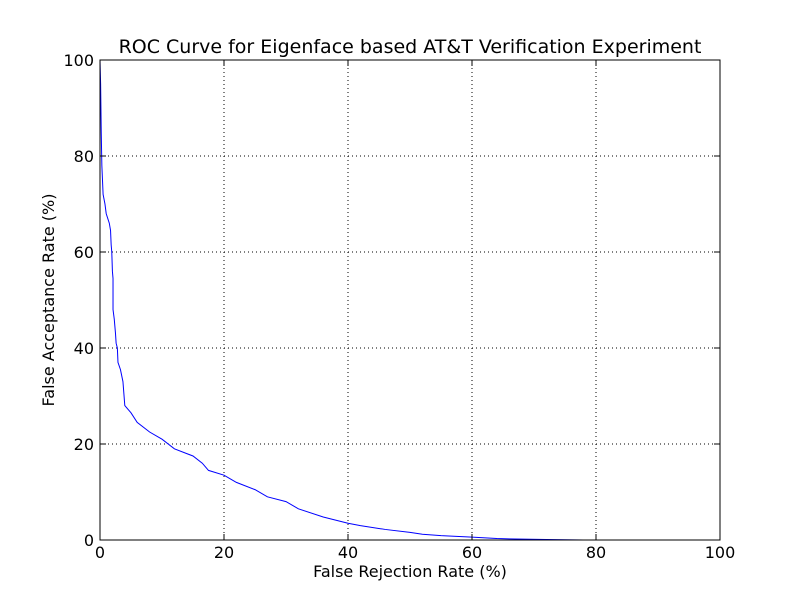  What do you see at coordinates (100, 552) in the screenshot?
I see `x-tick-label: 0` at bounding box center [100, 552].